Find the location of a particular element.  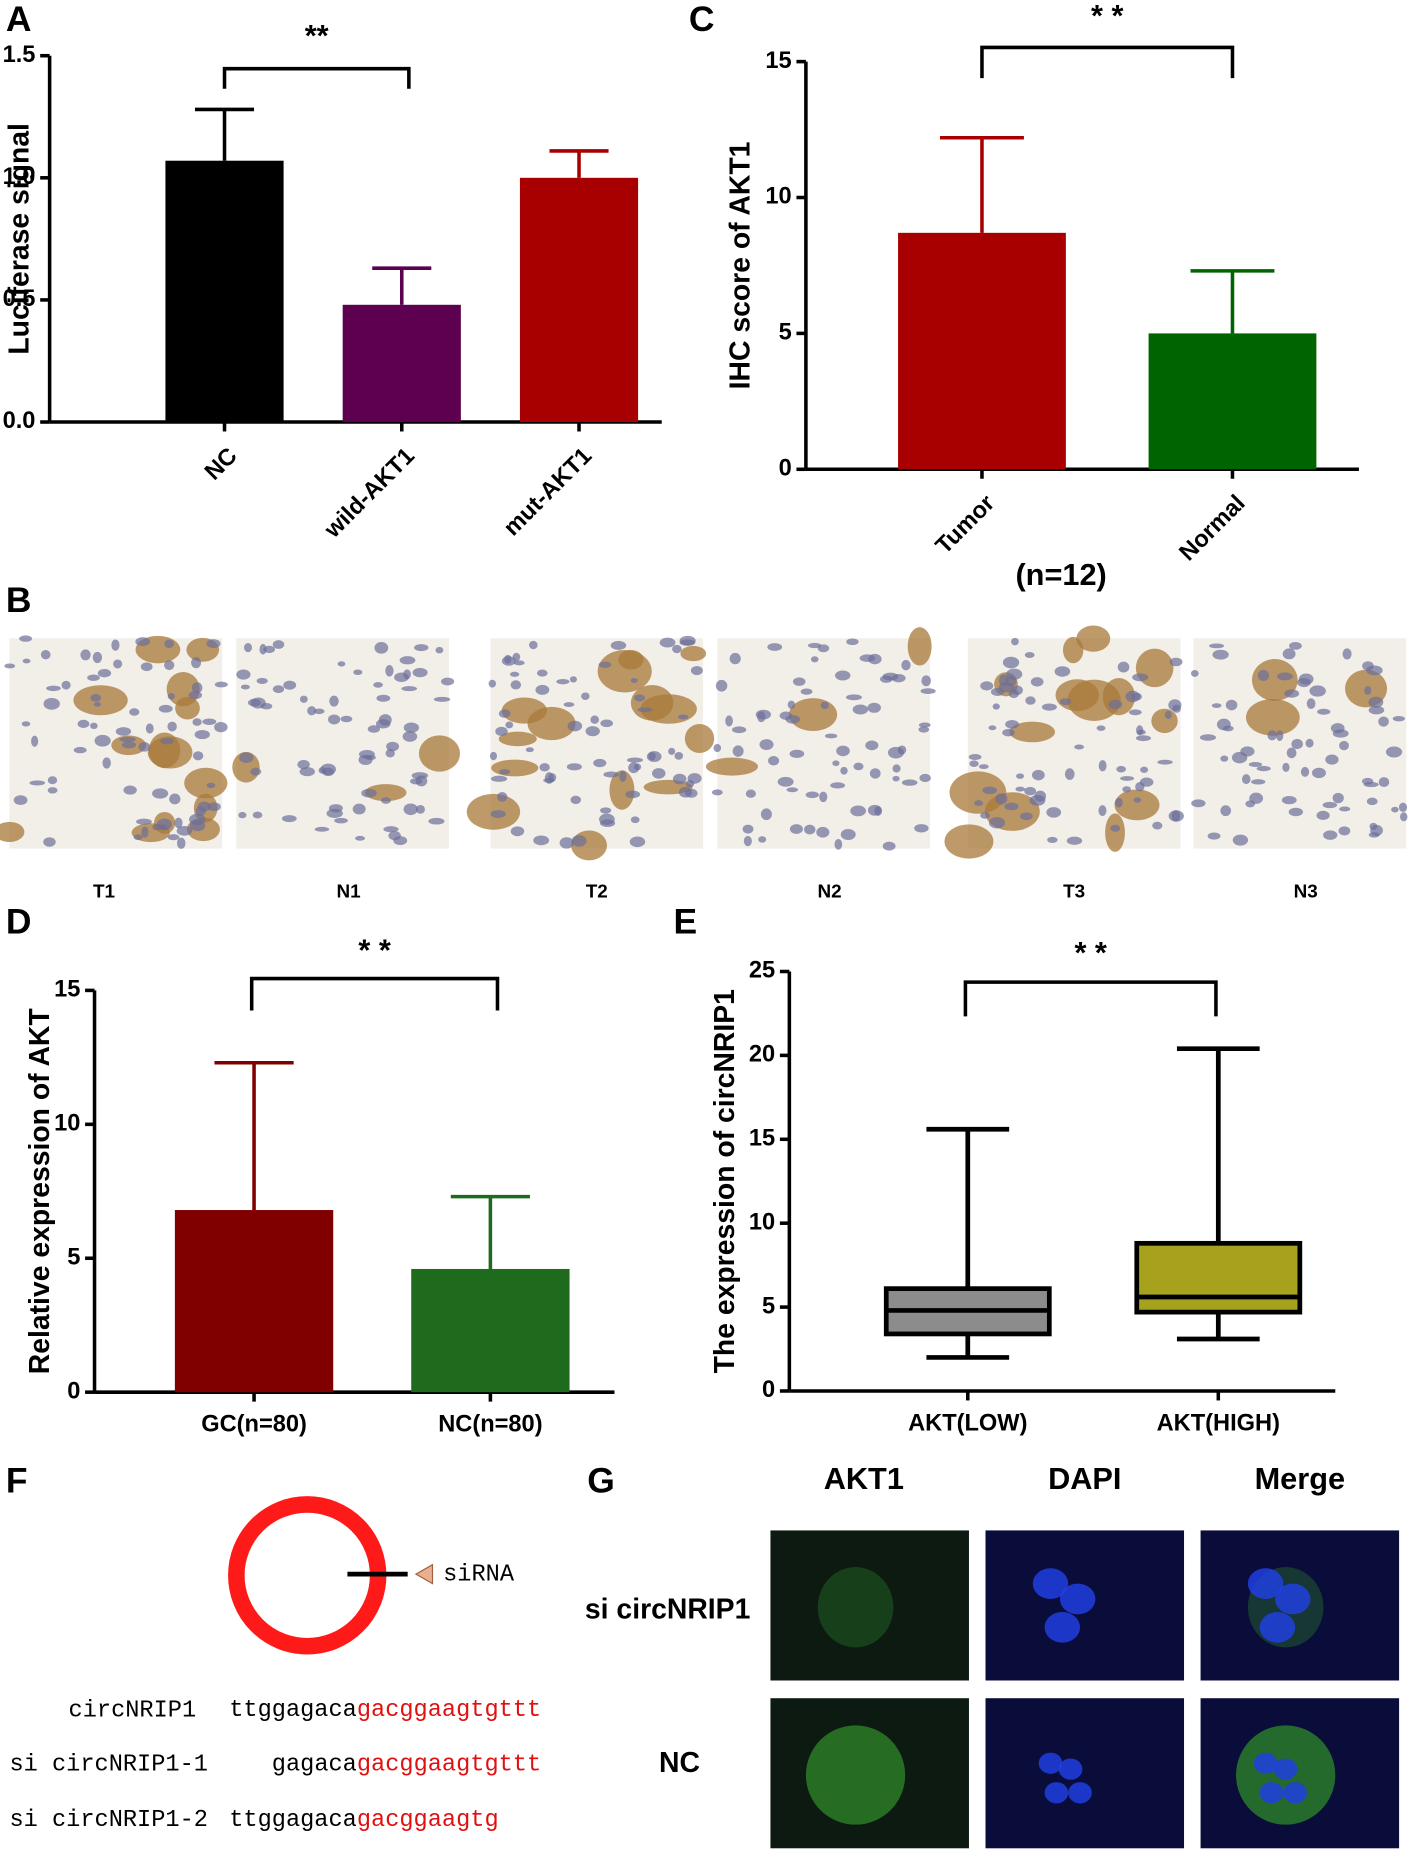

significance-label: * * is located at coordinates (1090, 952).